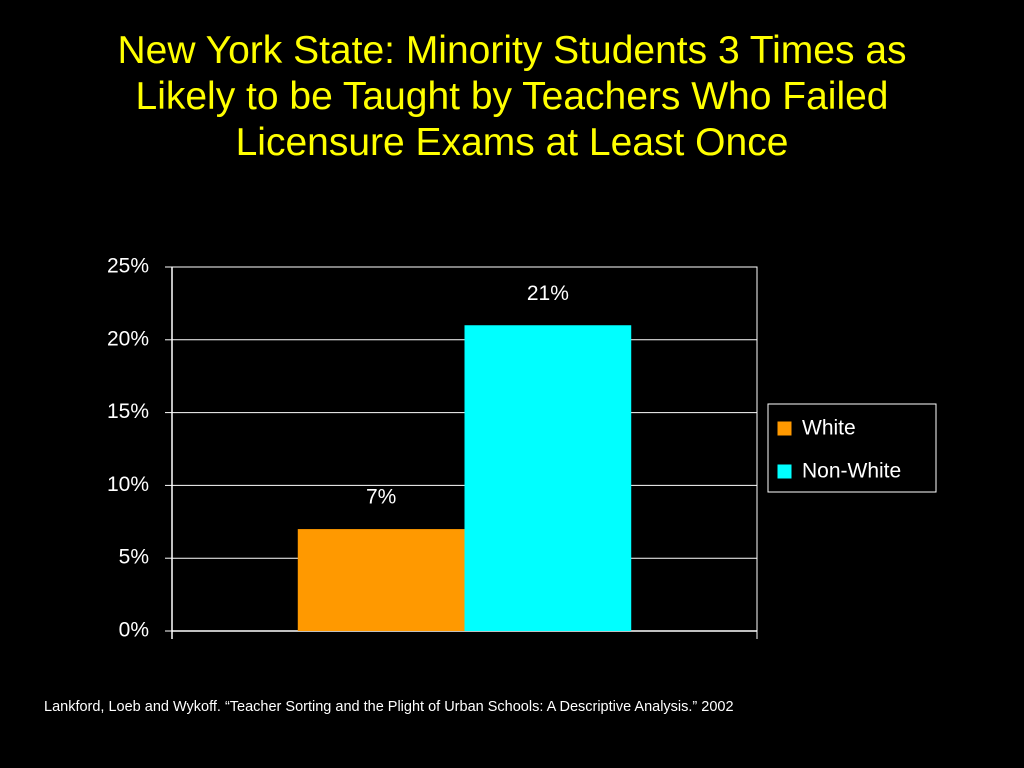 This screenshot has height=768, width=1024. Describe the element at coordinates (134, 630) in the screenshot. I see `y-tick-label: 0%` at that location.